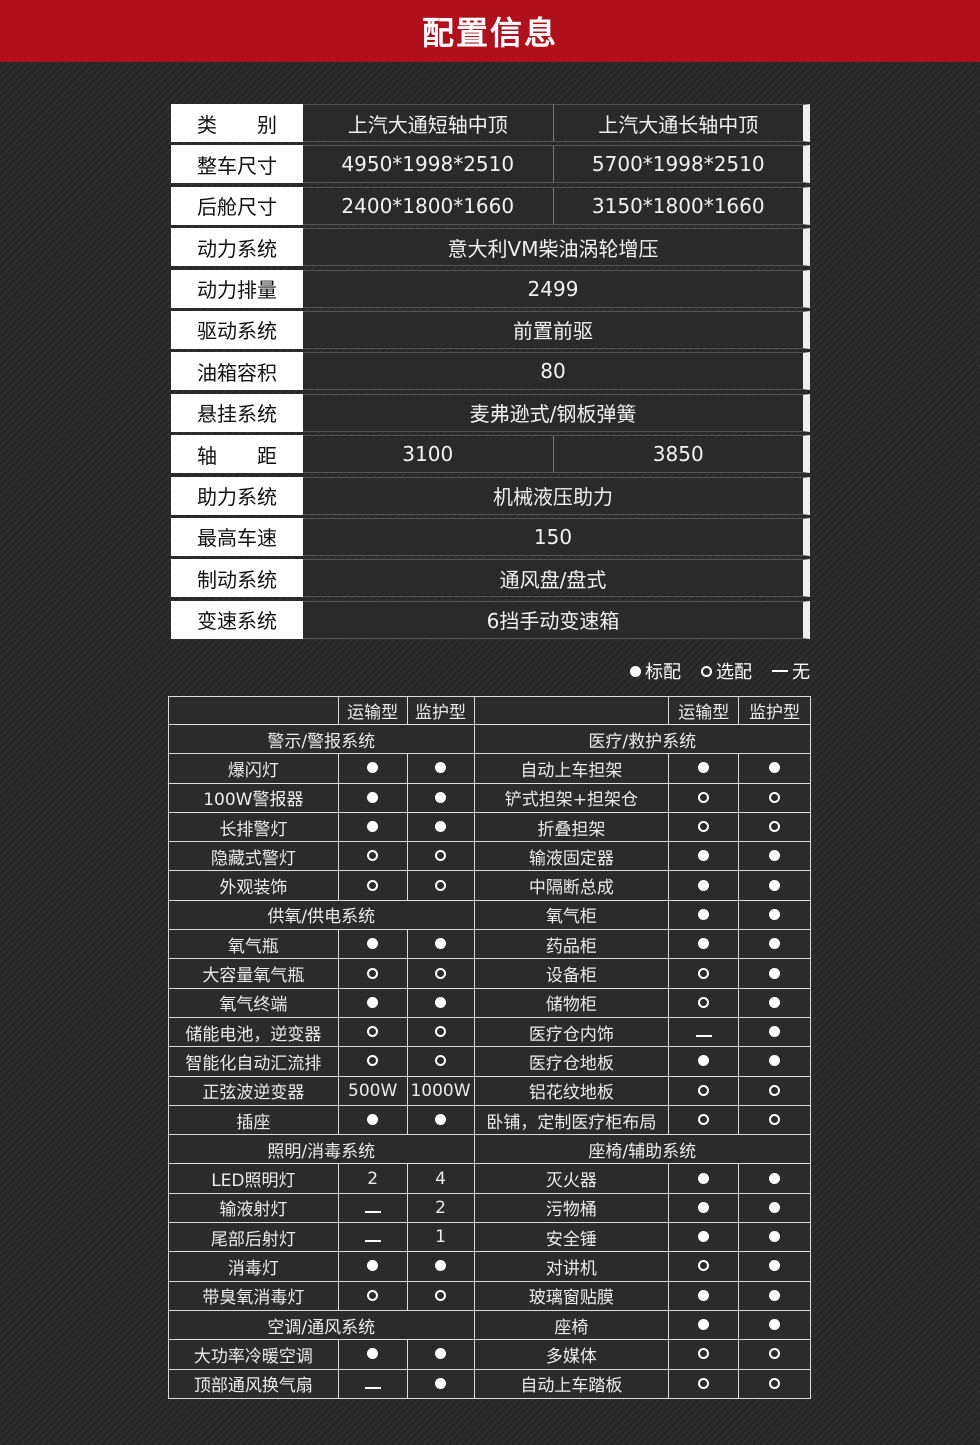 This screenshot has width=980, height=1445. What do you see at coordinates (428, 454) in the screenshot?
I see `spec-value: 3100` at bounding box center [428, 454].